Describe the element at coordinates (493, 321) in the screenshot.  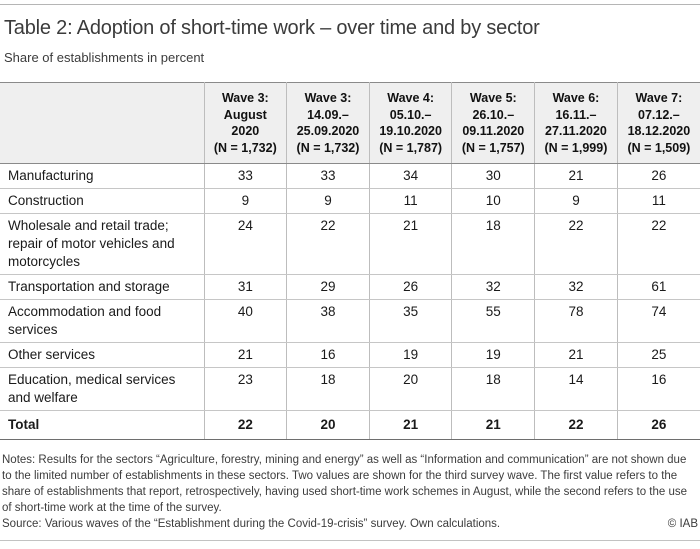
I see `value-cell: 55` at that location.